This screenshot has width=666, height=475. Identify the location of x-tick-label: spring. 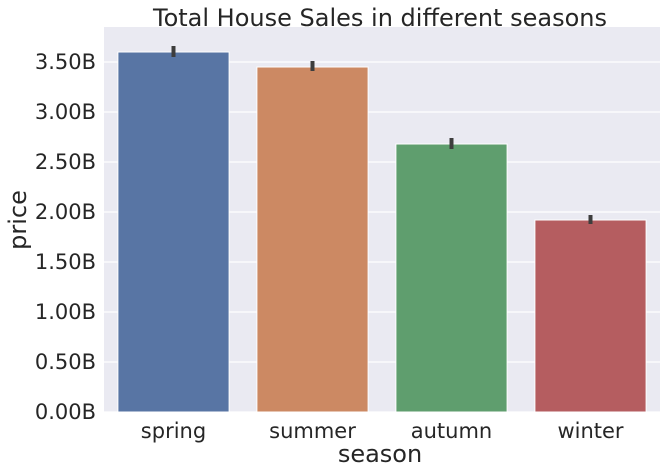
(173, 431).